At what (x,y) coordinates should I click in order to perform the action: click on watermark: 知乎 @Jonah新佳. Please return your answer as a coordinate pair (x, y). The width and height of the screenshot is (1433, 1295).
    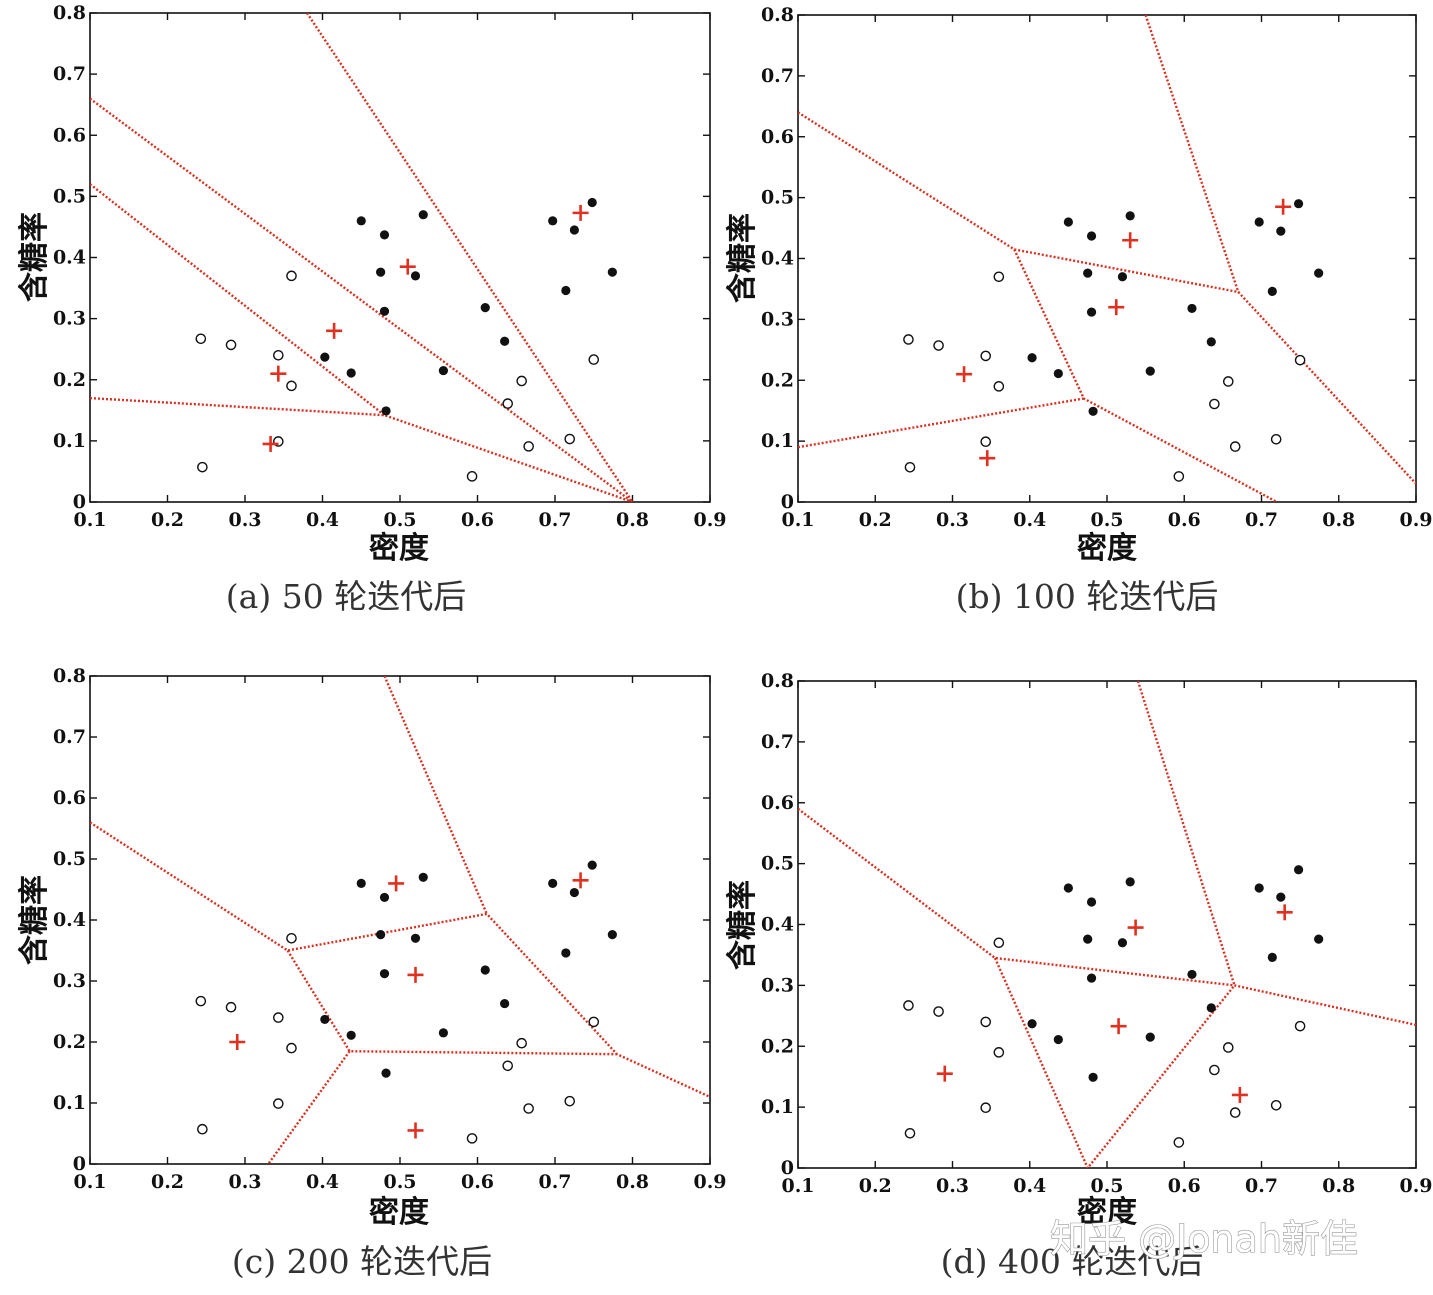
    Looking at the image, I should click on (1204, 1239).